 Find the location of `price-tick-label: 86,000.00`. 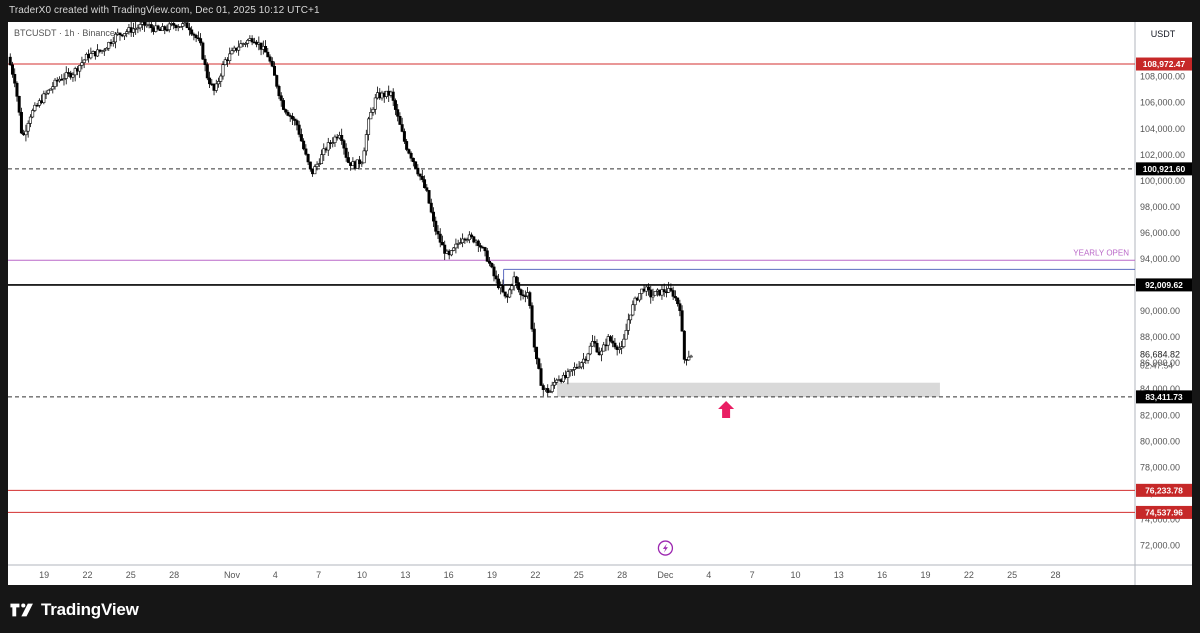

price-tick-label: 86,000.00 is located at coordinates (1160, 363).